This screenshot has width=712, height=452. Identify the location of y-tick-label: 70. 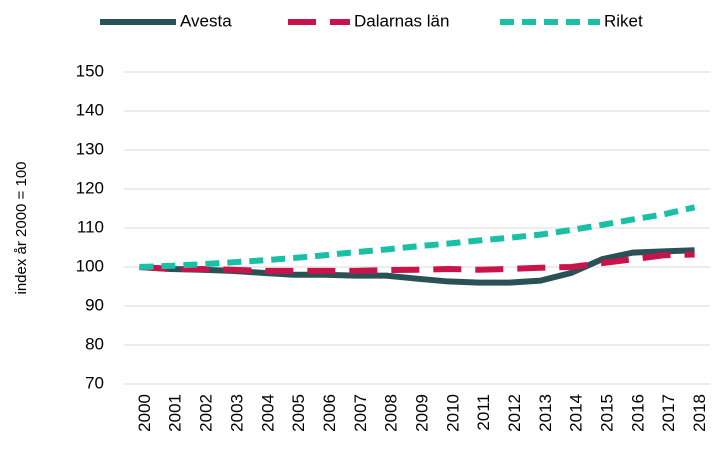
(94, 382).